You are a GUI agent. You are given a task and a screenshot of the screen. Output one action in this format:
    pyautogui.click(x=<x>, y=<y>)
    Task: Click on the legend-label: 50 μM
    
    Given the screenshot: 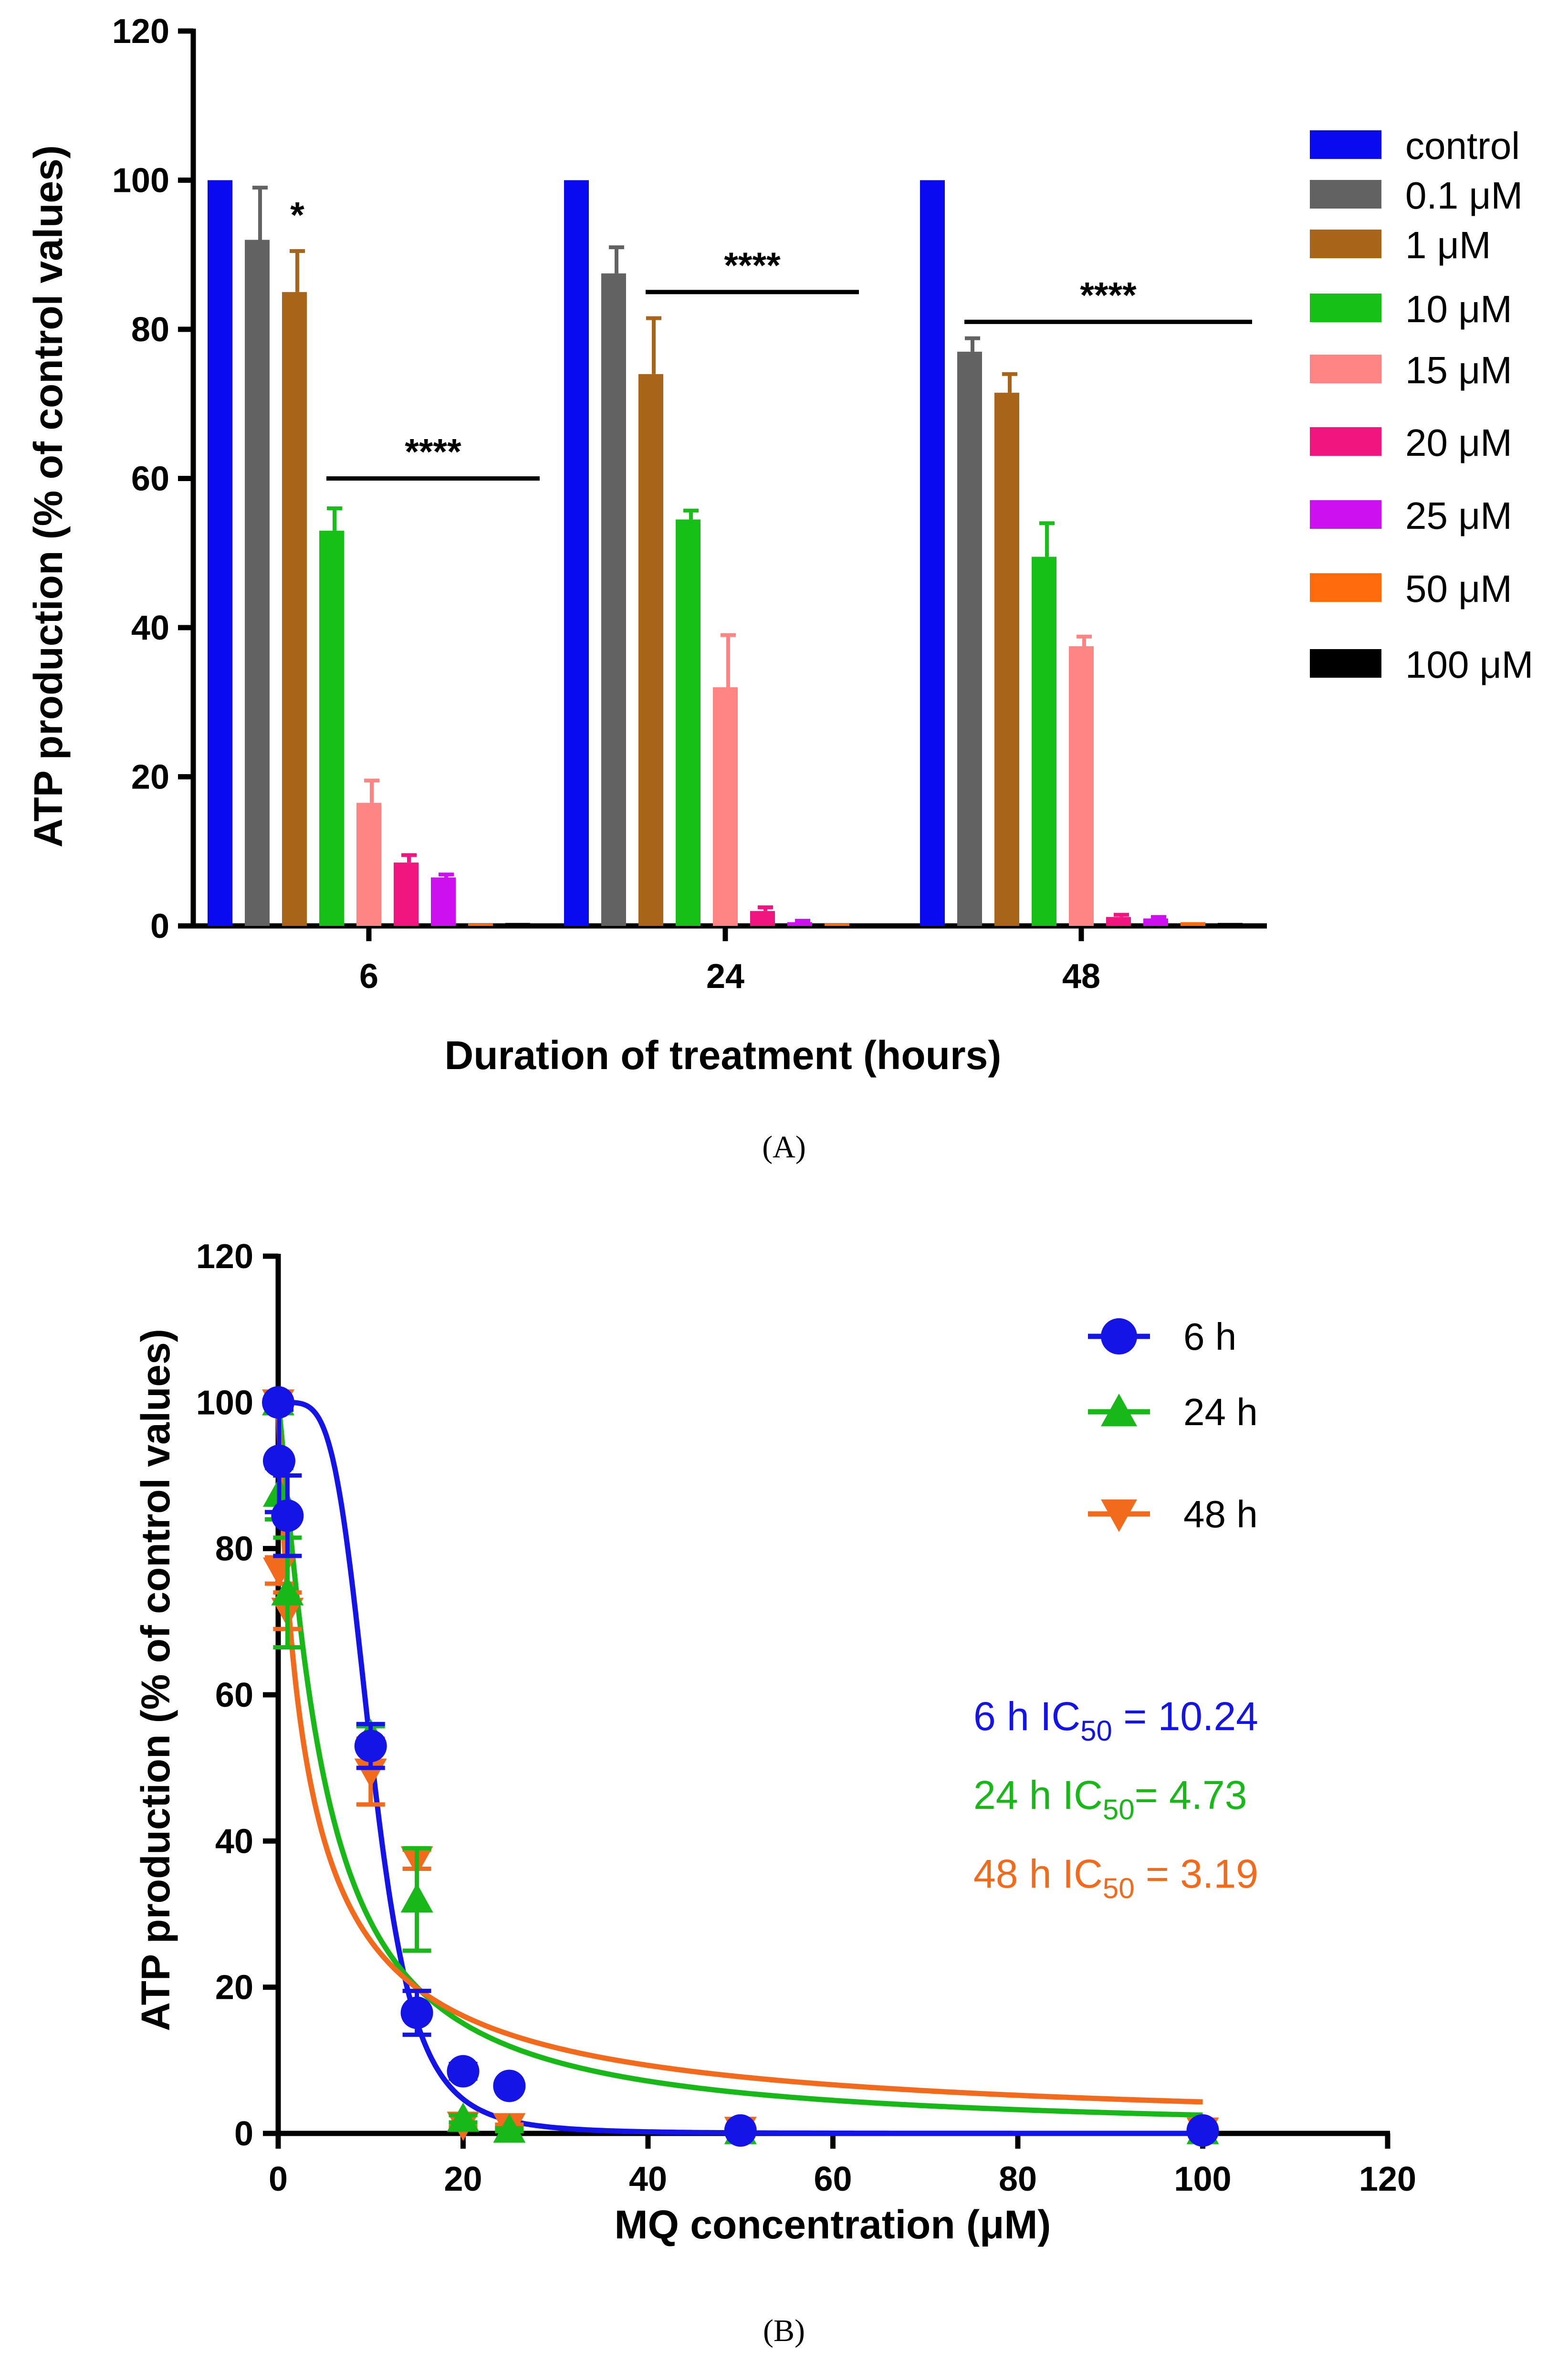 What is the action you would take?
    pyautogui.click(x=1459, y=588)
    